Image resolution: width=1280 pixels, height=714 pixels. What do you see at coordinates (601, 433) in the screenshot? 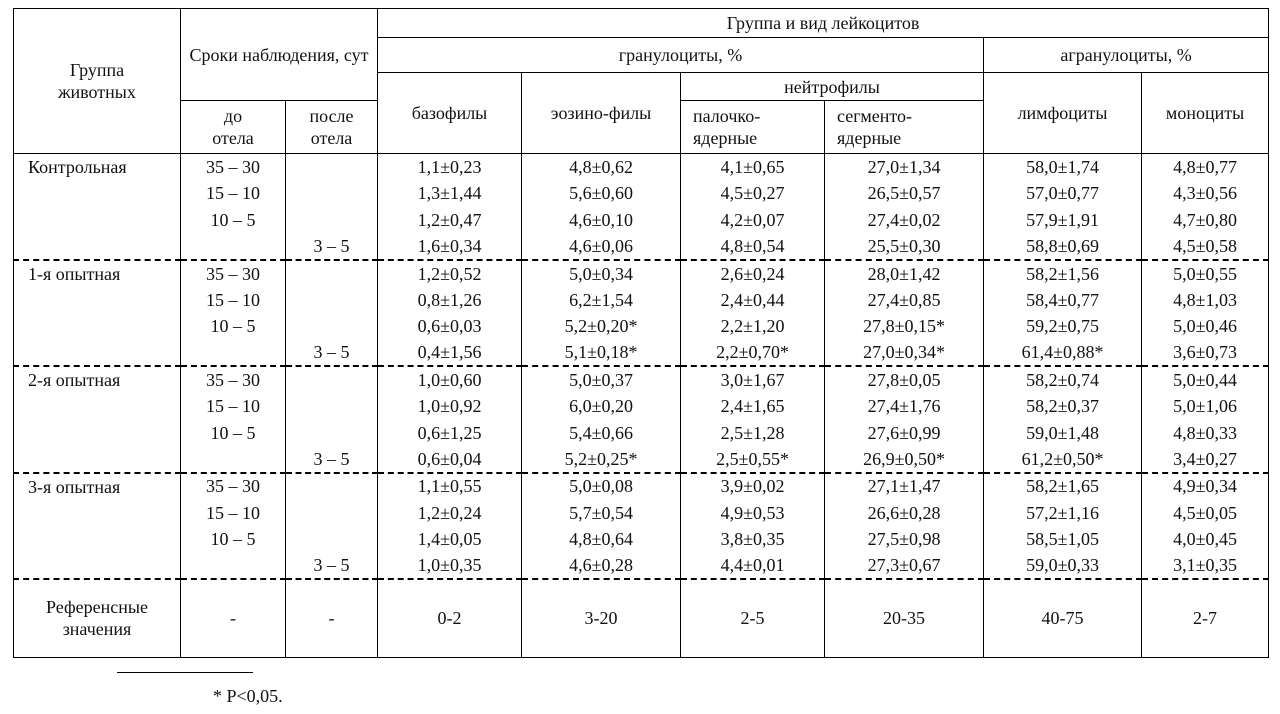
I see `value-cell: 5,4±0,66` at bounding box center [601, 433].